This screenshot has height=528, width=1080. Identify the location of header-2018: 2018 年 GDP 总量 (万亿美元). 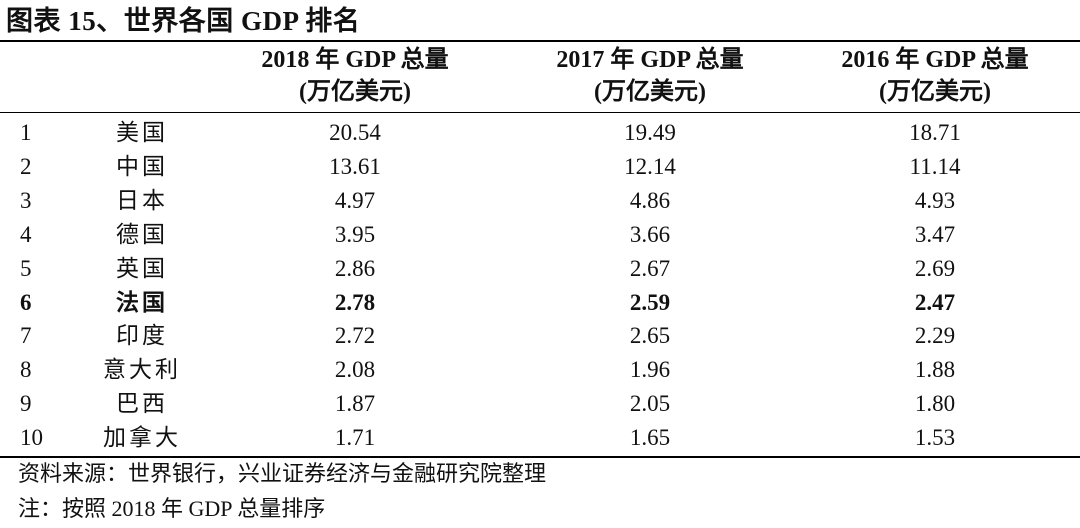
(355, 76).